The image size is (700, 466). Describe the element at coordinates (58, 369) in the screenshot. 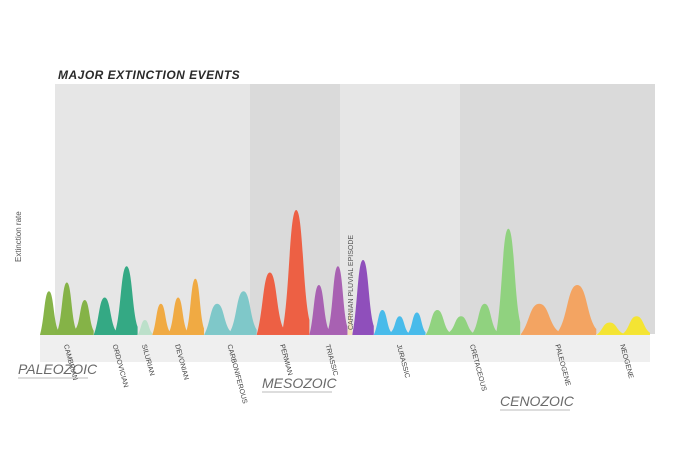

I see `era-label-paleozoic: PALEOZOIC` at that location.